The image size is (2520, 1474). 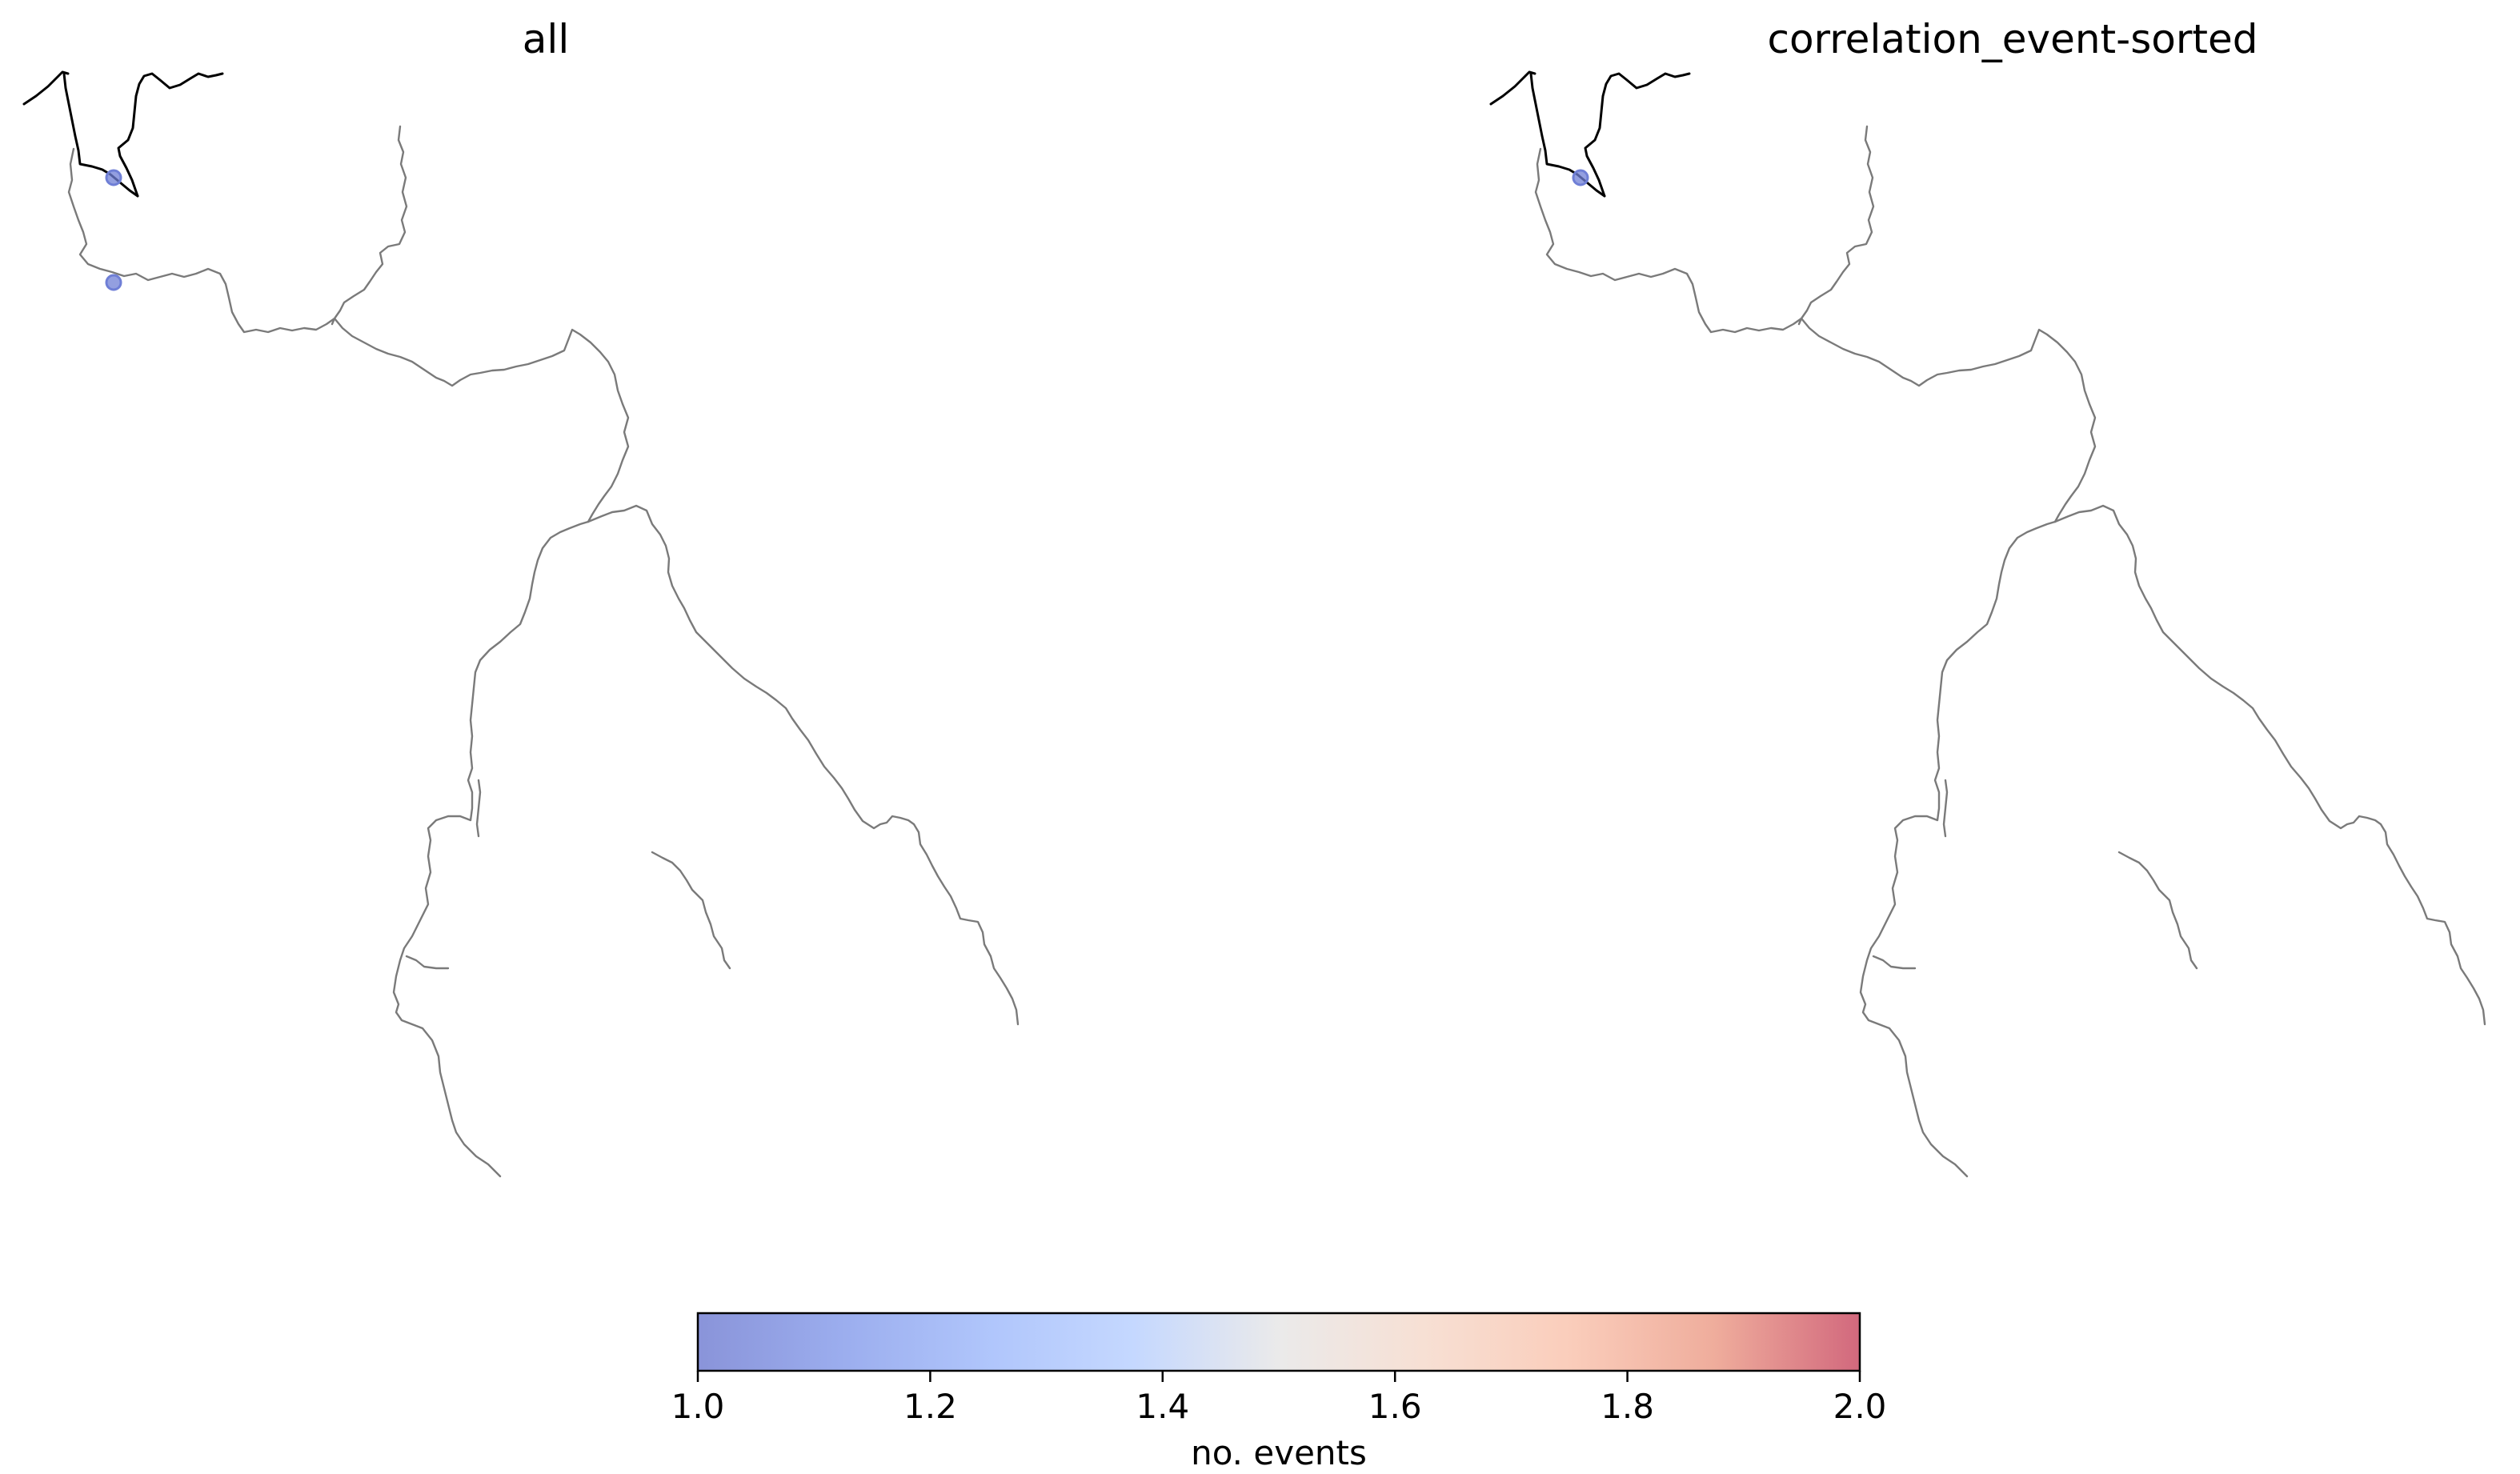 What do you see at coordinates (1278, 1376) in the screenshot?
I see `colorbar-ticks` at bounding box center [1278, 1376].